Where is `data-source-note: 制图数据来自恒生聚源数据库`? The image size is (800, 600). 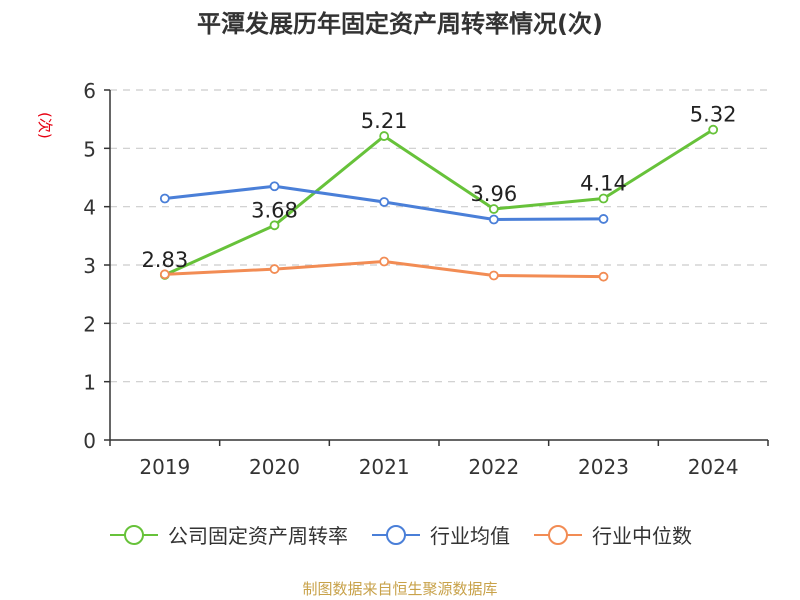
data-source-note: 制图数据来自恒生聚源数据库 is located at coordinates (400, 589).